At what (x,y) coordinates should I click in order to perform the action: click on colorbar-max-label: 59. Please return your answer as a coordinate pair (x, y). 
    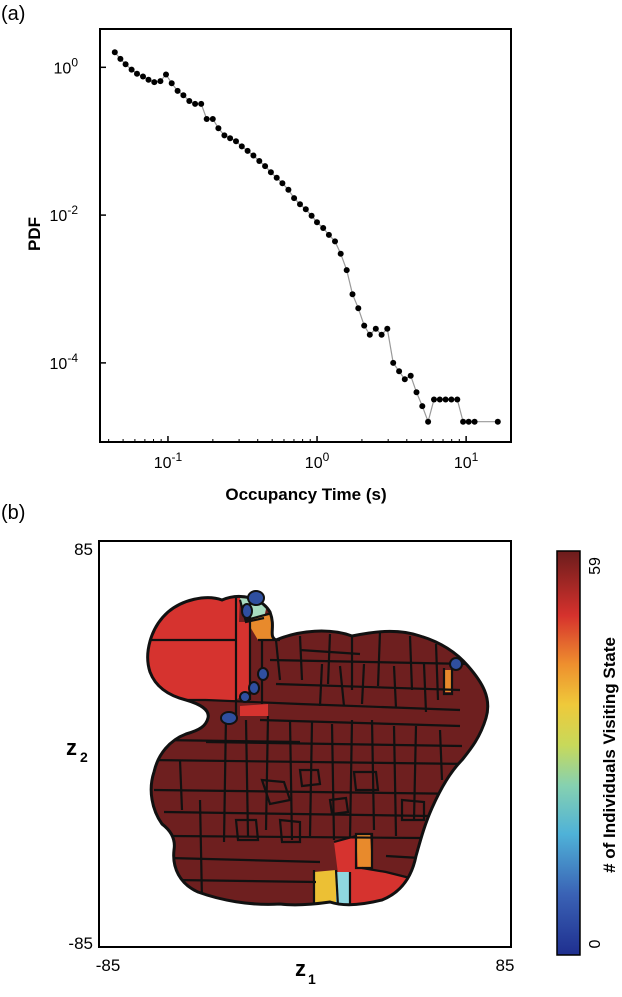
    Looking at the image, I should click on (595, 566).